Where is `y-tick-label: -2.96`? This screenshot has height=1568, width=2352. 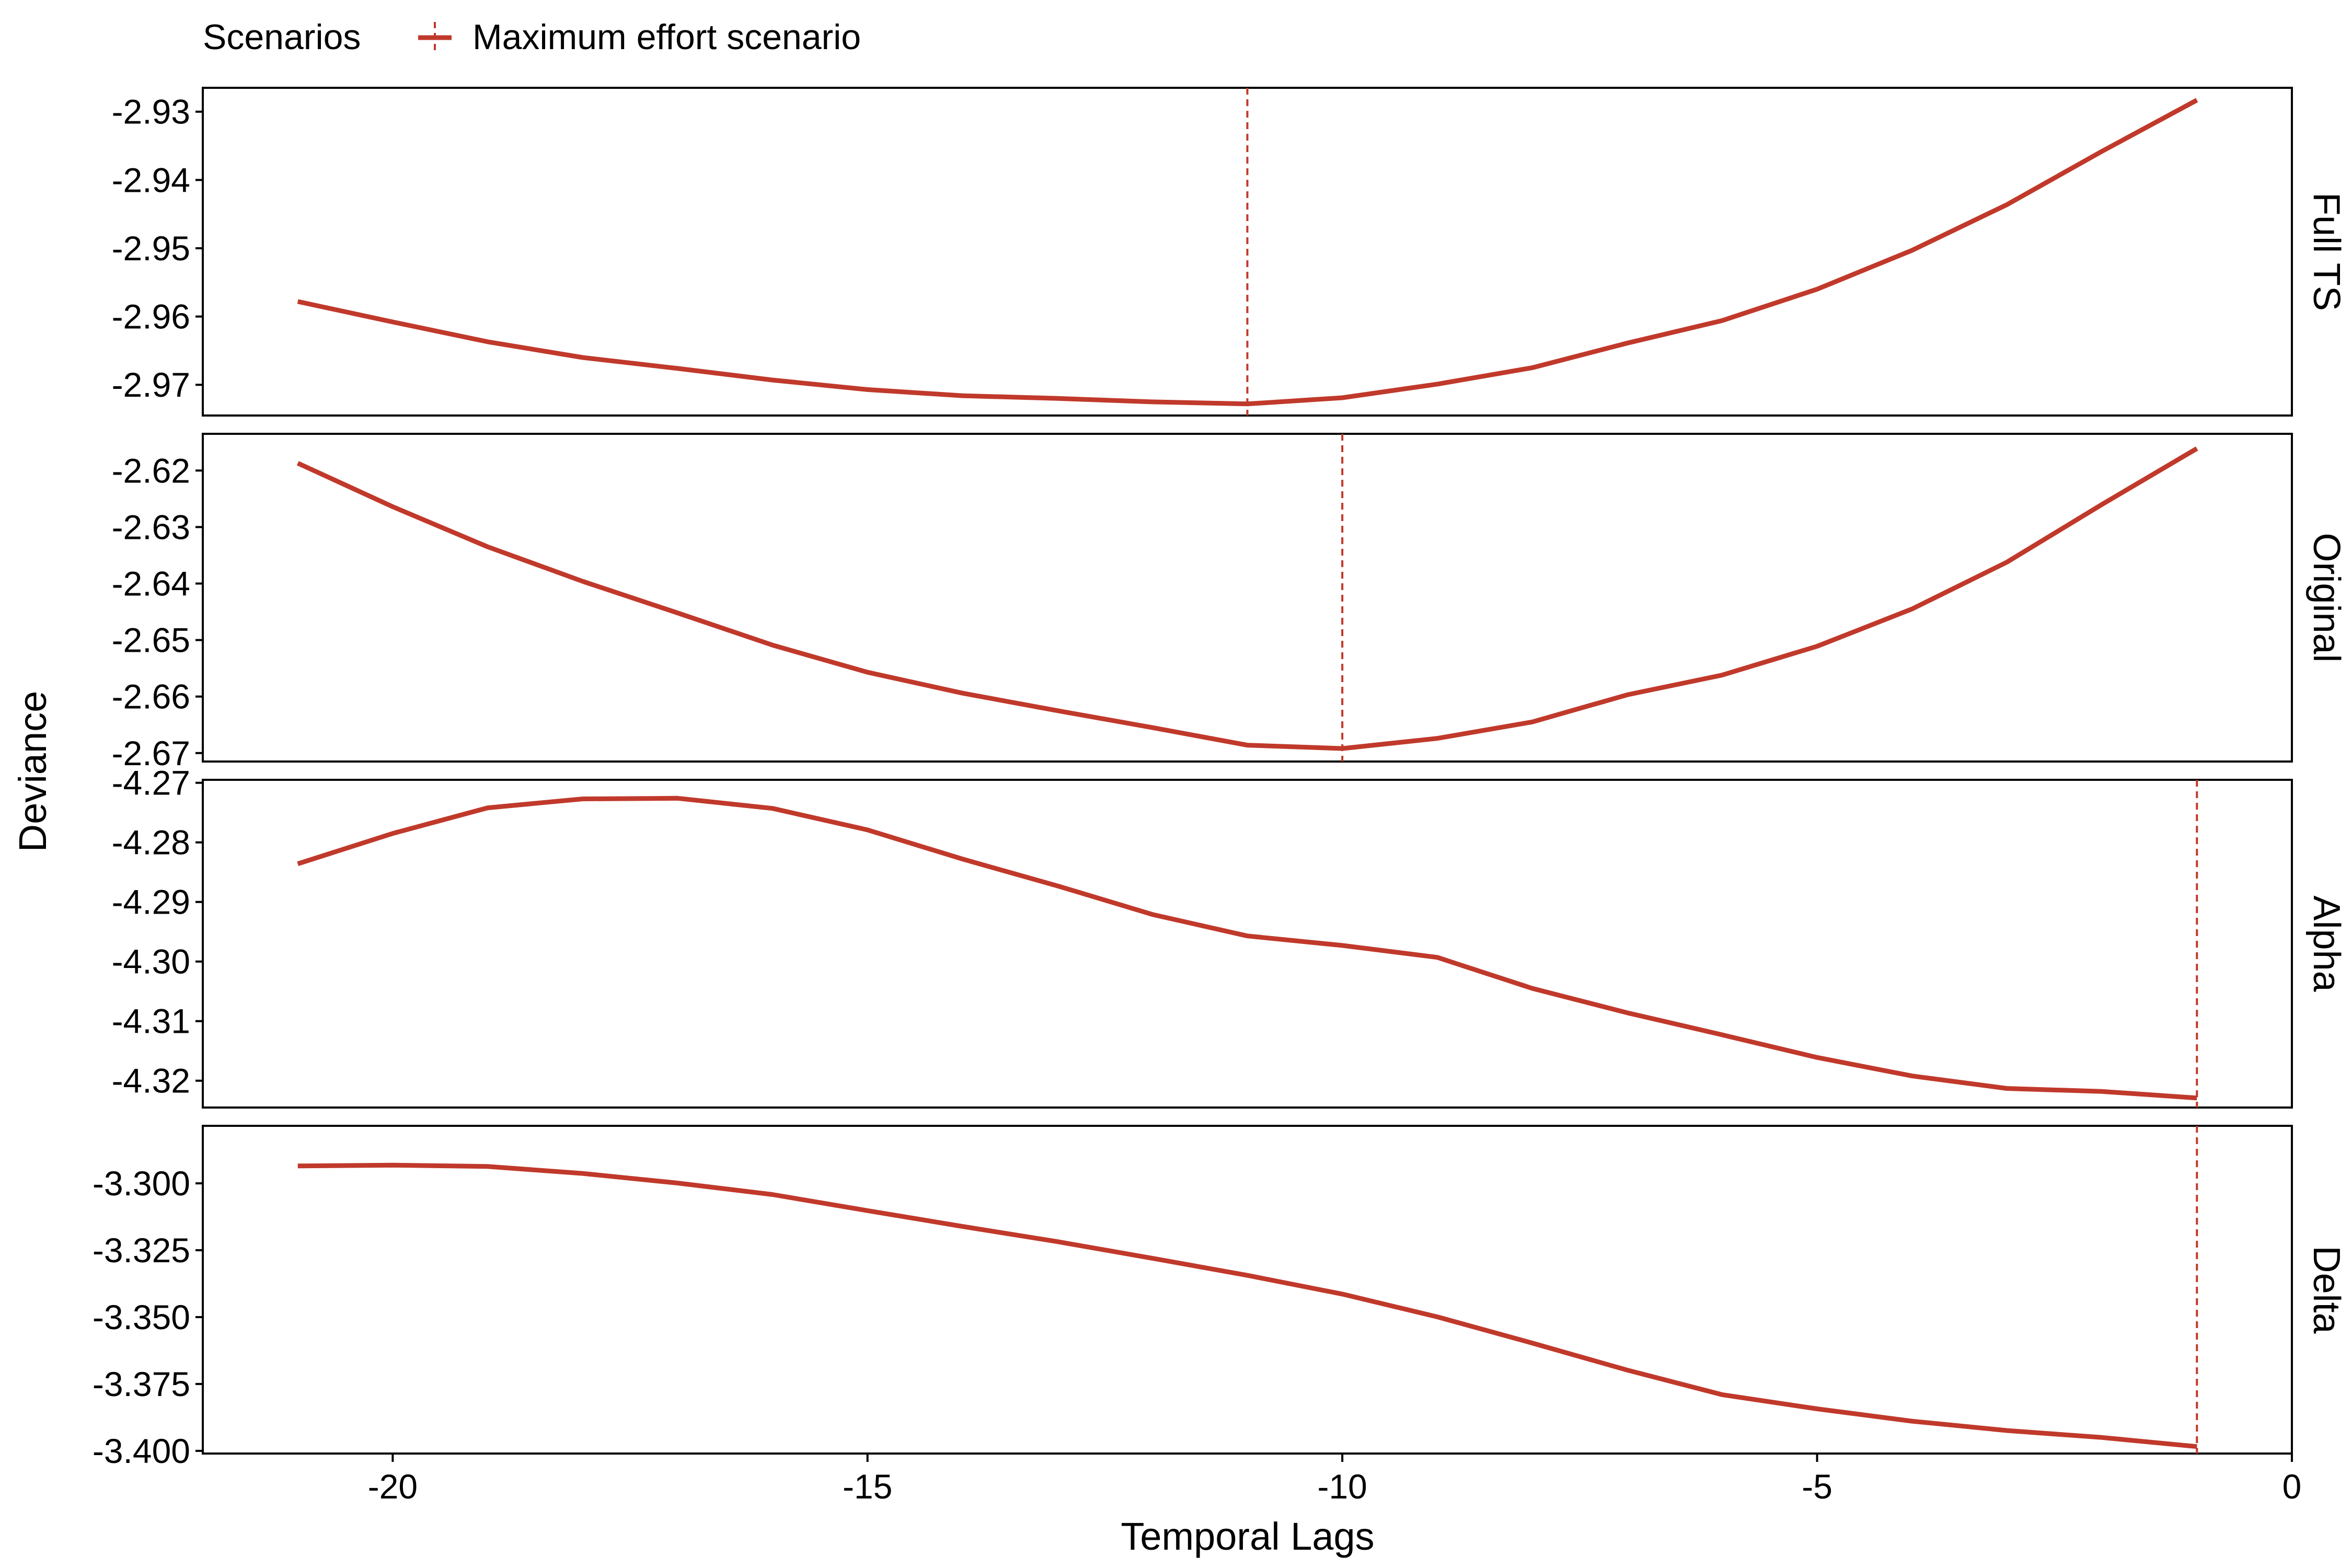
y-tick-label: -2.96 is located at coordinates (151, 316).